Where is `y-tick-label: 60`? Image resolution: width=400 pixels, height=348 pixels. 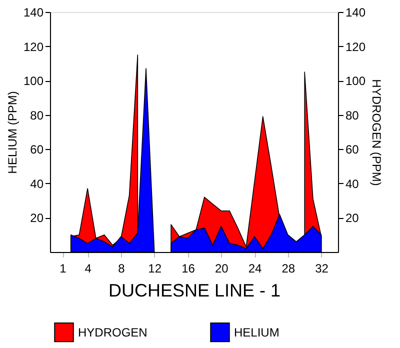 y-tick-label: 60 is located at coordinates (37, 149).